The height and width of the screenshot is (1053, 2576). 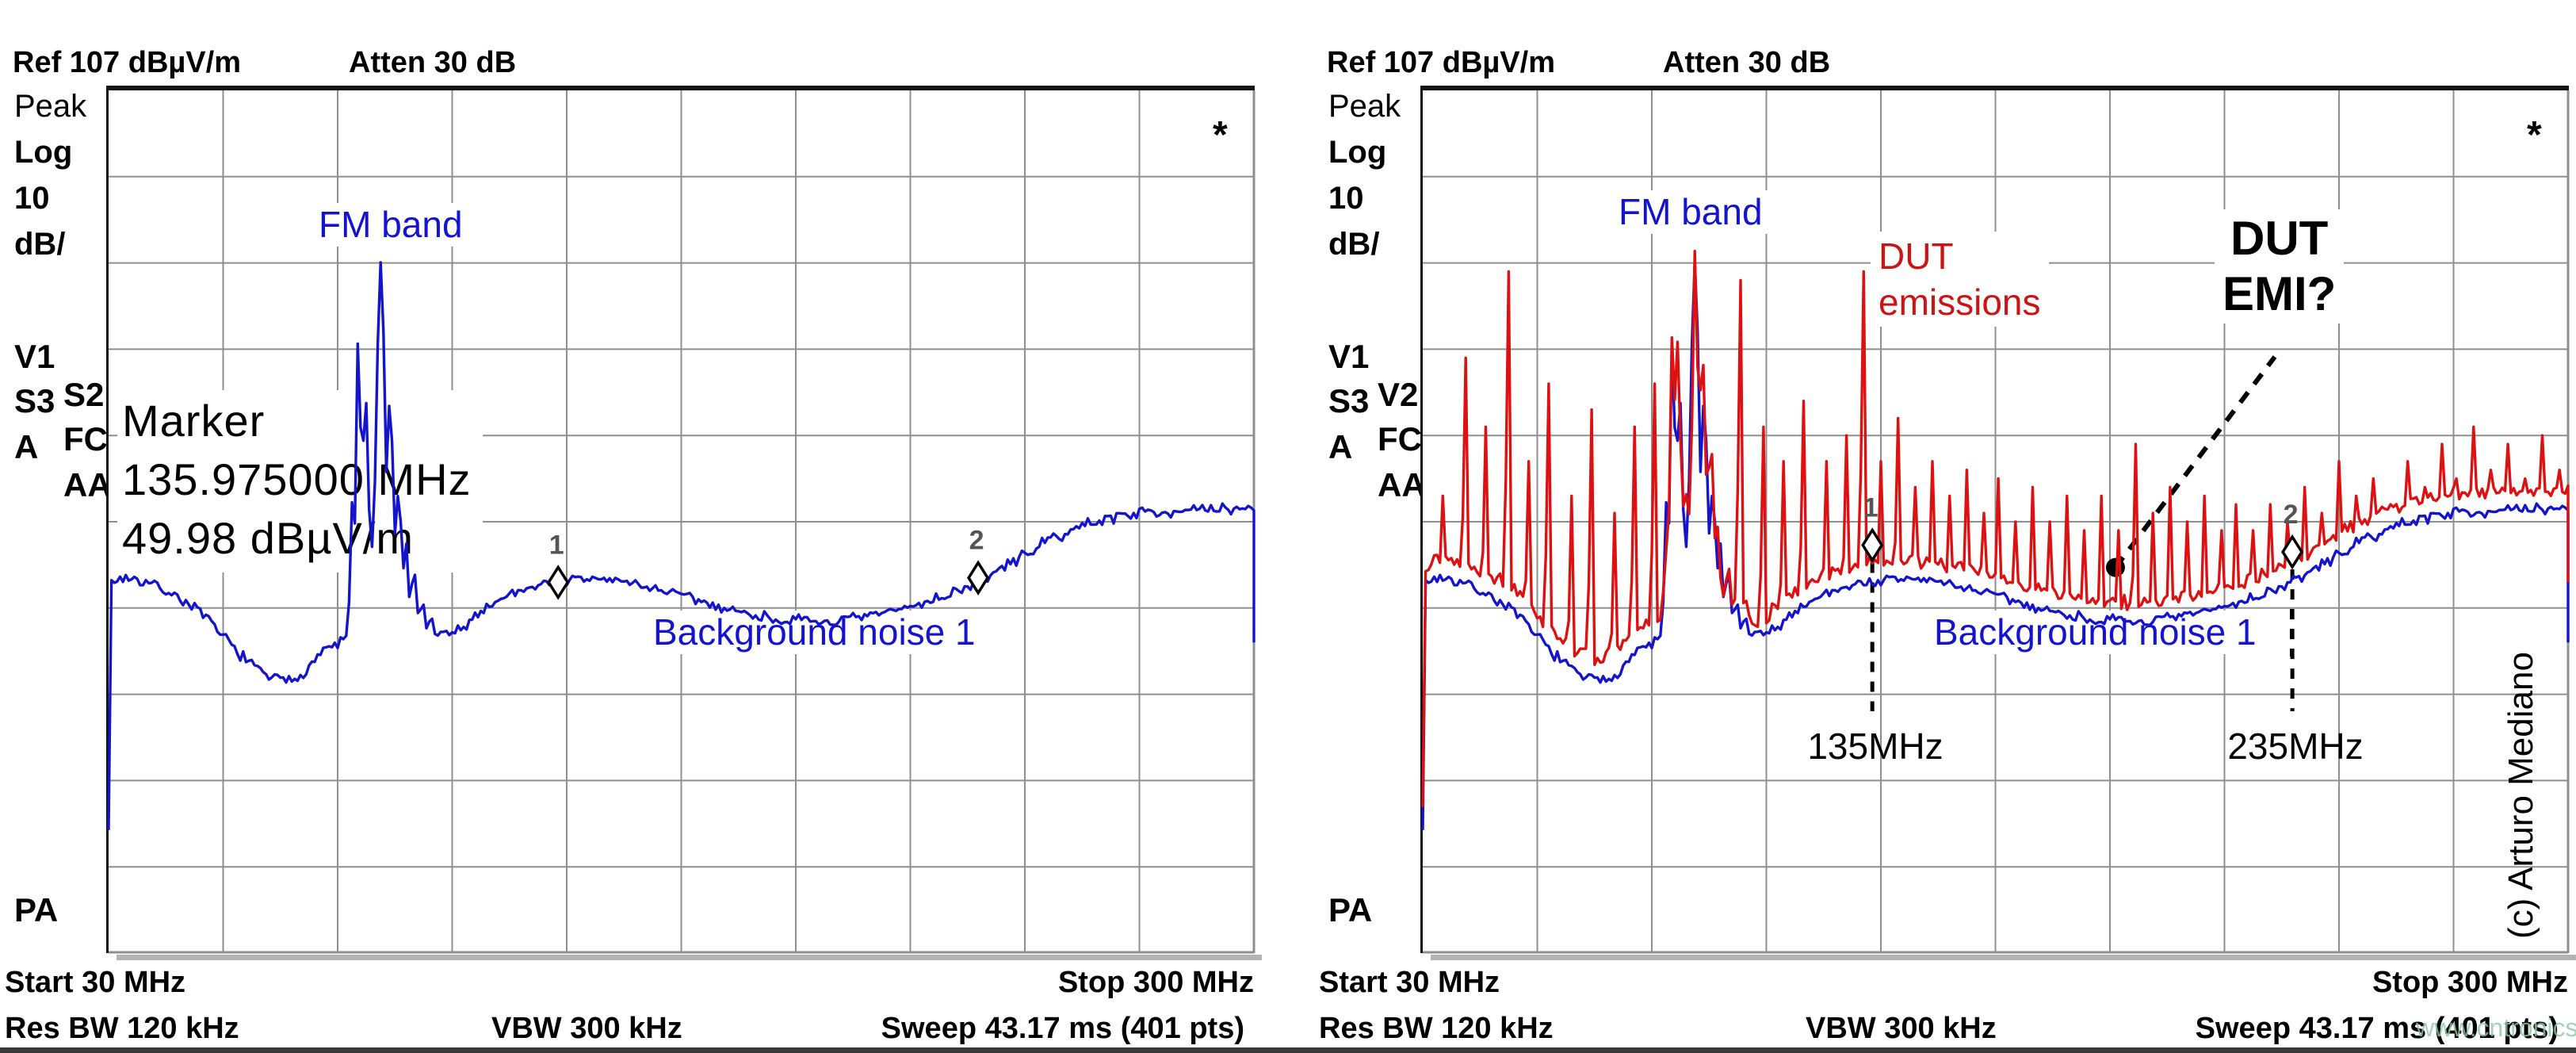 What do you see at coordinates (1398, 395) in the screenshot?
I see `status-flag: V2` at bounding box center [1398, 395].